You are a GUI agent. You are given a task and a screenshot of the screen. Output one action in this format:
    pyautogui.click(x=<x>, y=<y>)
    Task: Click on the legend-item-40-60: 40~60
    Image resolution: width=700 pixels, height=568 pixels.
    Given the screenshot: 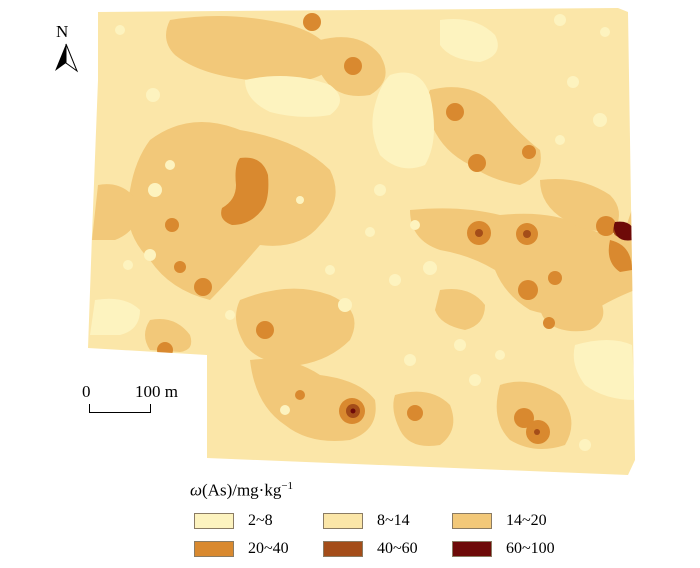 What is the action you would take?
    pyautogui.click(x=370, y=549)
    